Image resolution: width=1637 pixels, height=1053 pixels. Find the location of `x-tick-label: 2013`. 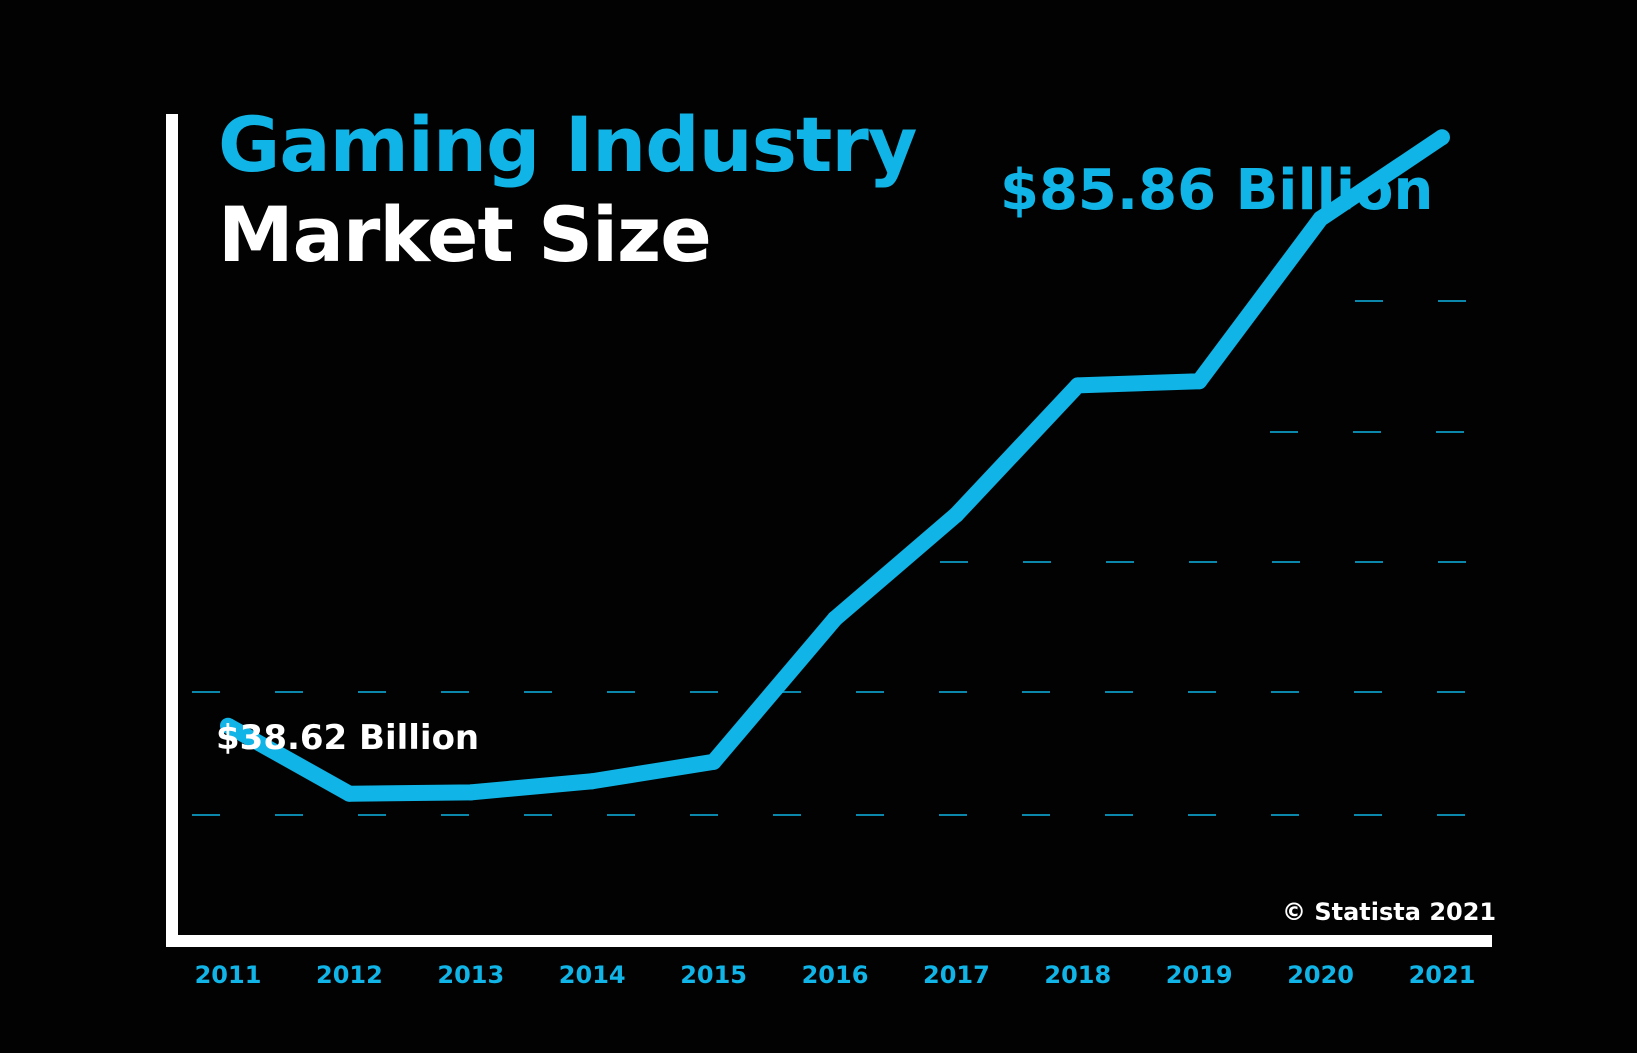

x-tick-label: 2013 is located at coordinates (470, 975).